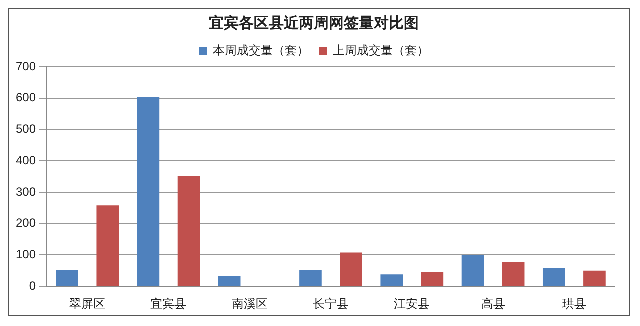 Image resolution: width=640 pixels, height=326 pixels. What do you see at coordinates (314, 23) in the screenshot?
I see `chart-title: 宜宾各区县近两周网签量对比图` at bounding box center [314, 23].